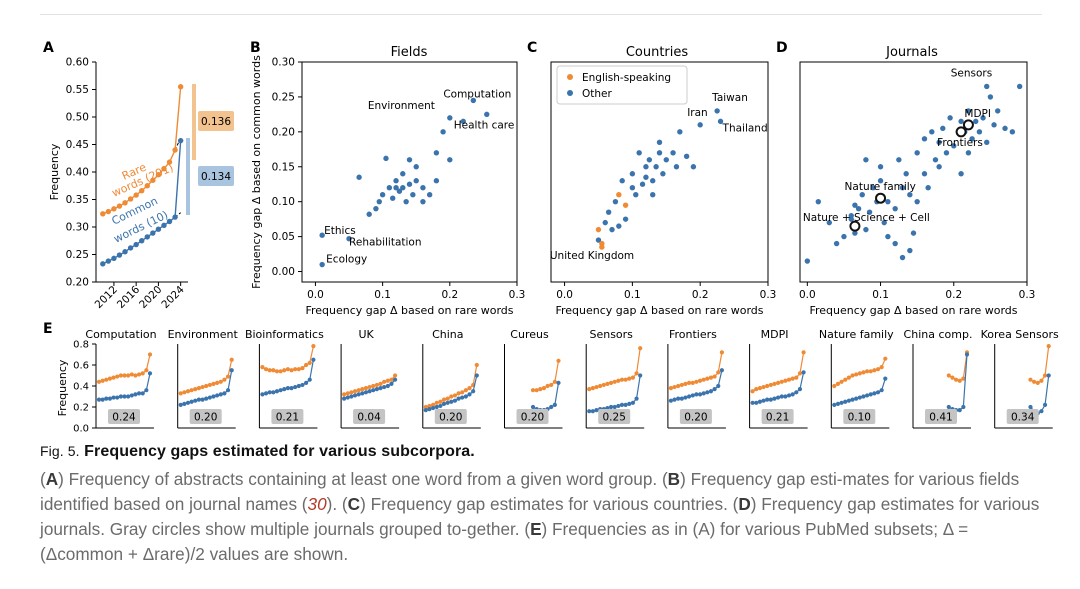 This screenshot has height=589, width=1080. I want to click on subplot-bioinformatics: Bioinformatics 0.21, so click(284, 378).